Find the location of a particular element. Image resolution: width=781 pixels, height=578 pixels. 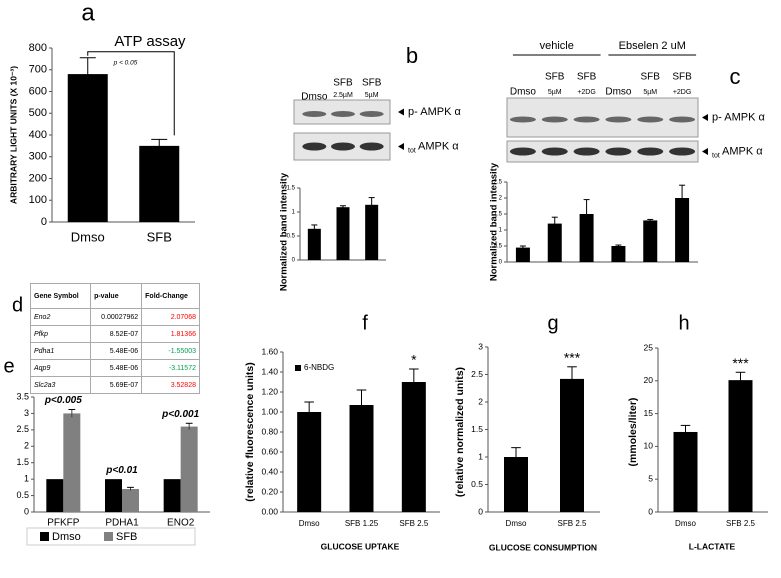

table-cell: 2.07068 is located at coordinates (170, 317).